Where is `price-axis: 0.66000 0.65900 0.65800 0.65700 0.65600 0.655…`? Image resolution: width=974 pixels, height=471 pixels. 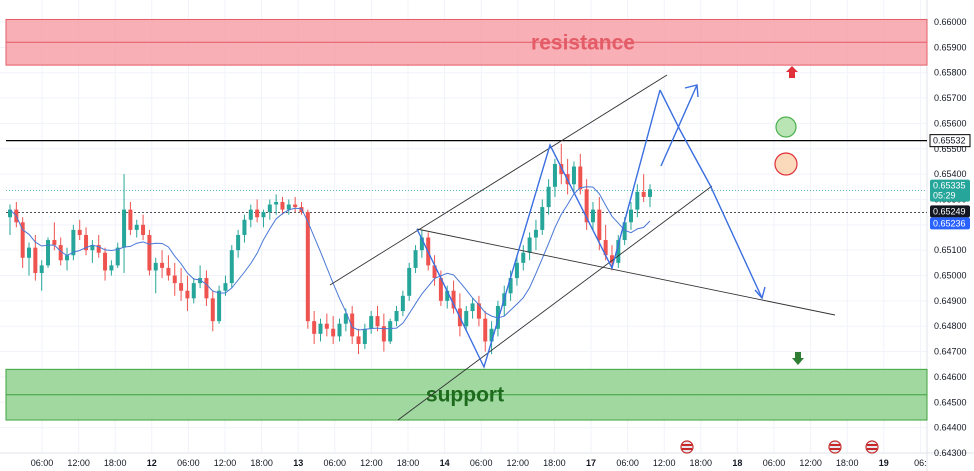
price-axis: 0.66000 0.65900 0.65800 0.65700 0.65600 0.655… is located at coordinates (950, 237).